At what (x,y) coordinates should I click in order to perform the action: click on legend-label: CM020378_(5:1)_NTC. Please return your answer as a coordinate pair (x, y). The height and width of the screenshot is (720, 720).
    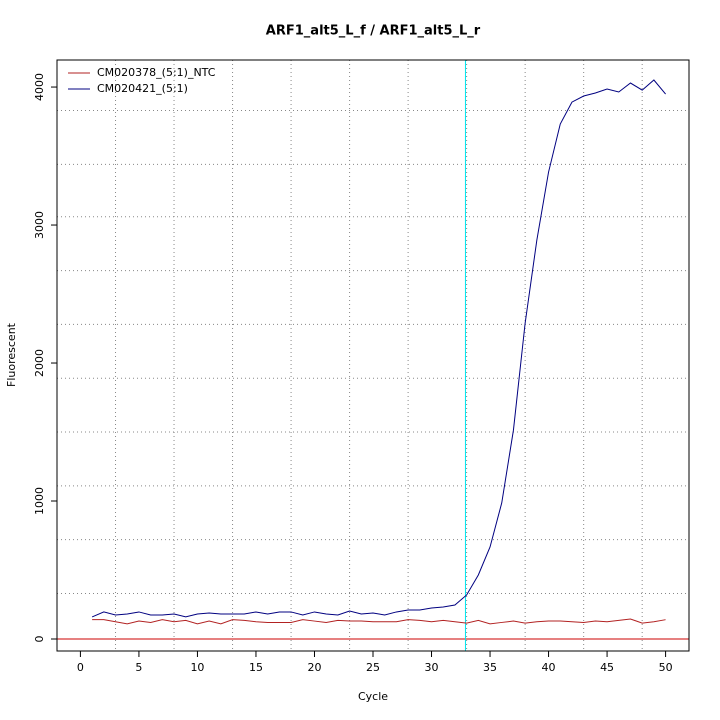
    Looking at the image, I should click on (156, 72).